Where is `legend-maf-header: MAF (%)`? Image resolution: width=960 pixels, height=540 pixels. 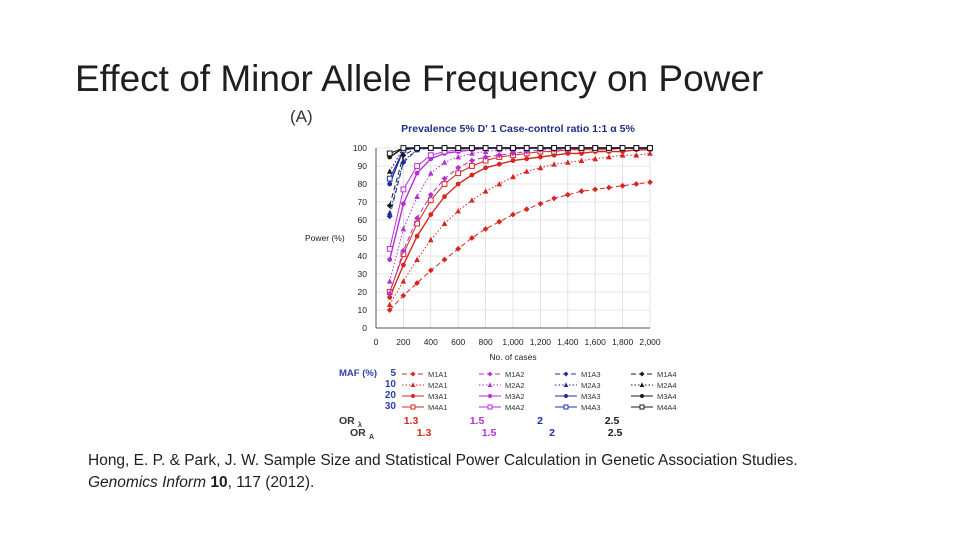 legend-maf-header: MAF (%) is located at coordinates (358, 373).